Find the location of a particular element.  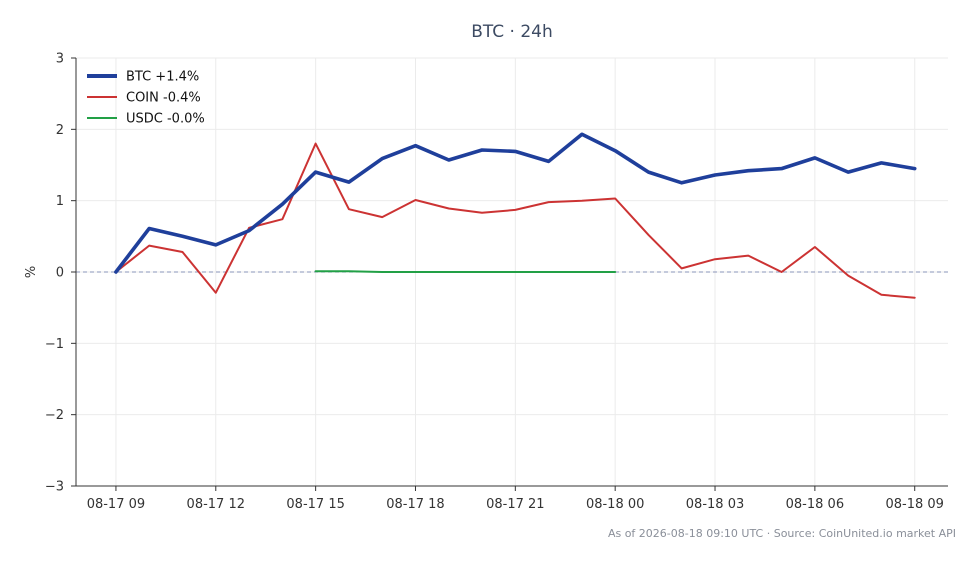

legend-item-usdc: USDC -0.0% is located at coordinates (146, 119).